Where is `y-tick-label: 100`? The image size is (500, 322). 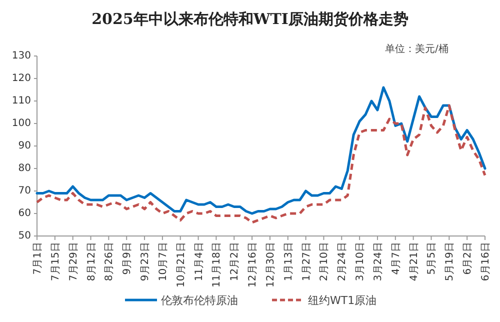
y-tick-label: 100 is located at coordinates (21, 123).